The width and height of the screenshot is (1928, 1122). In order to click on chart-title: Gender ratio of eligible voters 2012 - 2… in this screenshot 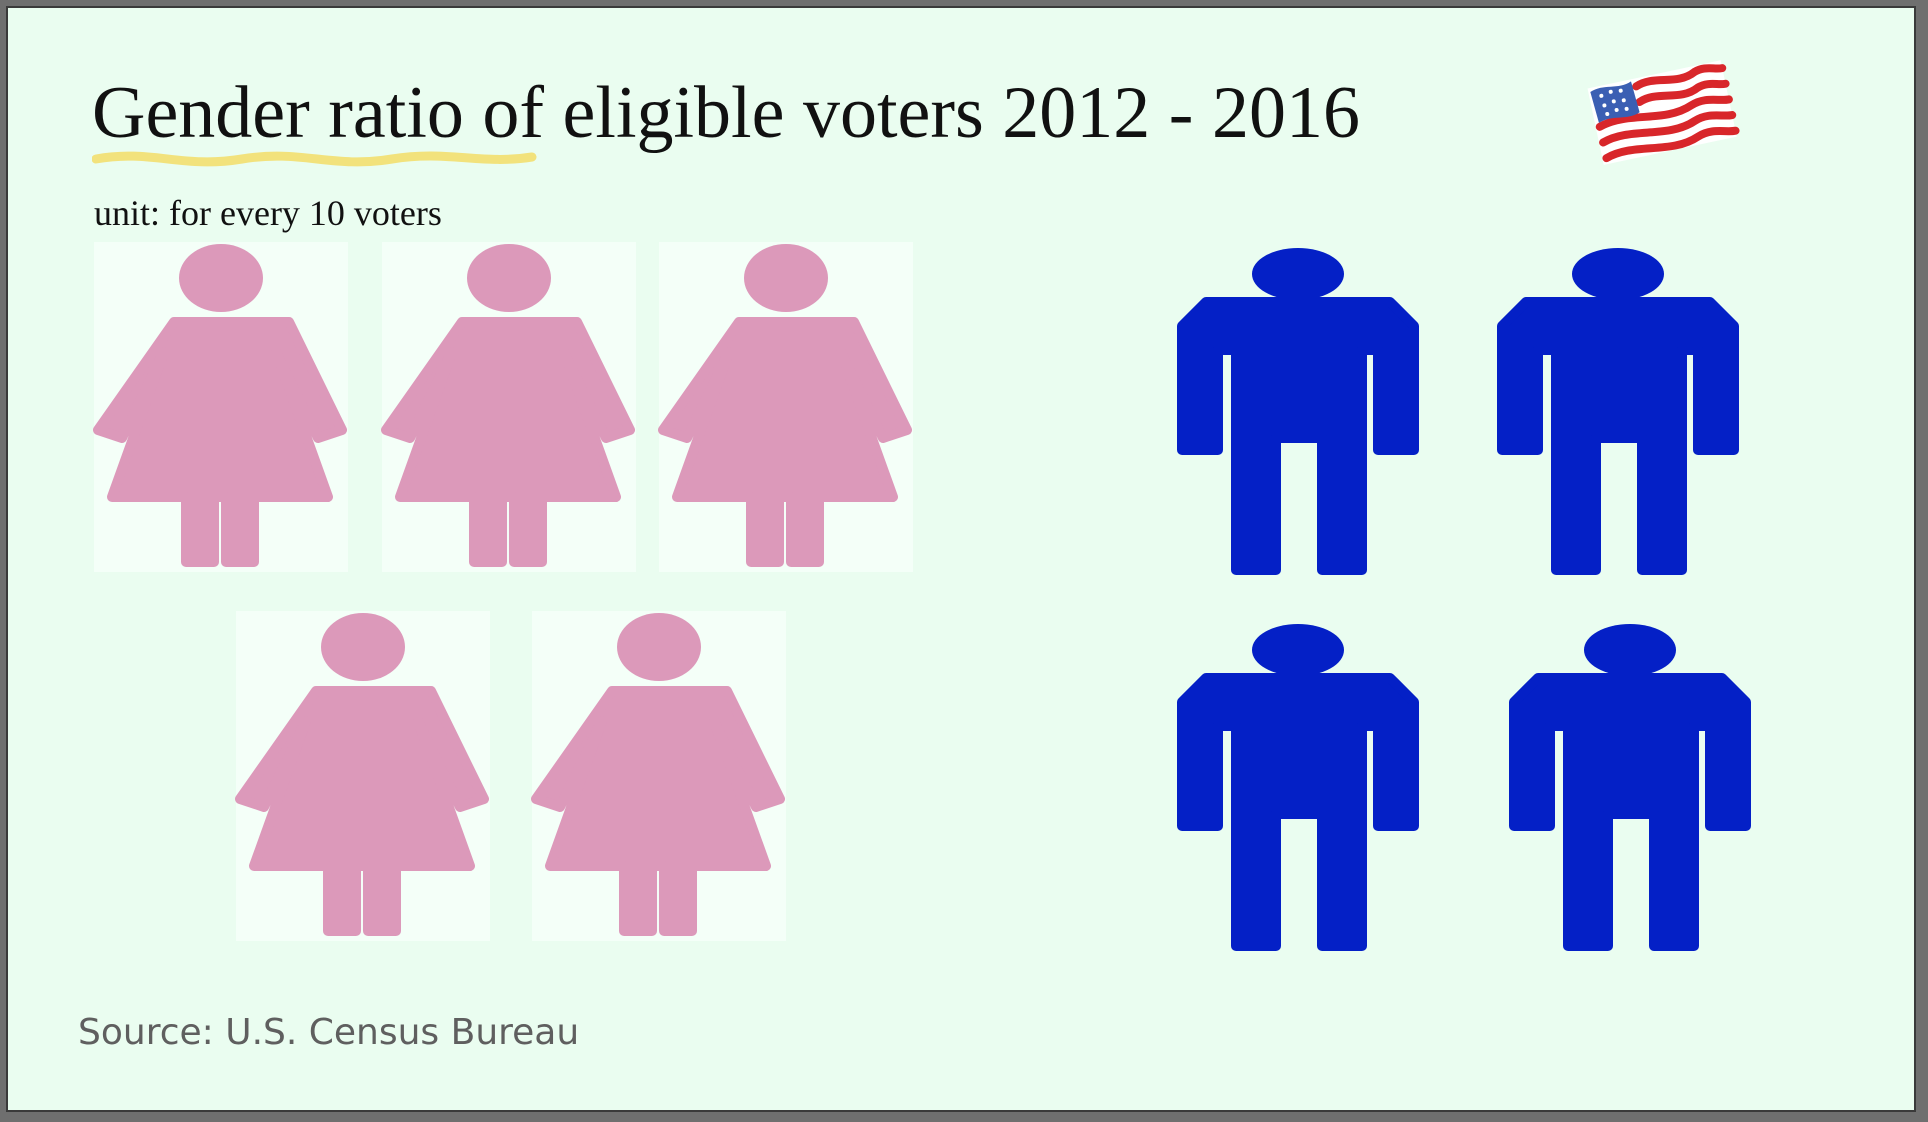, I will do `click(726, 113)`.